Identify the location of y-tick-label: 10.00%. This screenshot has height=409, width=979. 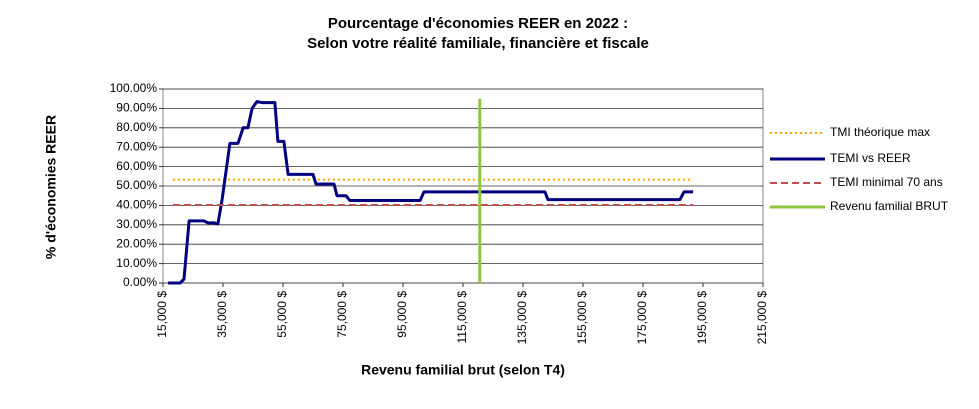
(136, 263).